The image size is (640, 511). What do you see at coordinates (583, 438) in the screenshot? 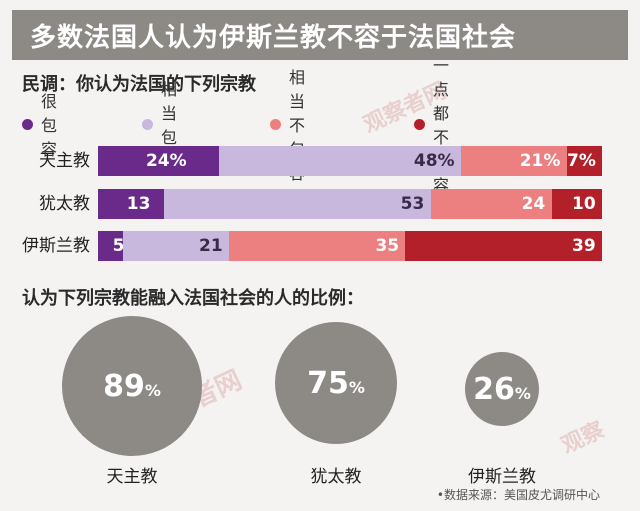
I see `watermark: 观察` at bounding box center [583, 438].